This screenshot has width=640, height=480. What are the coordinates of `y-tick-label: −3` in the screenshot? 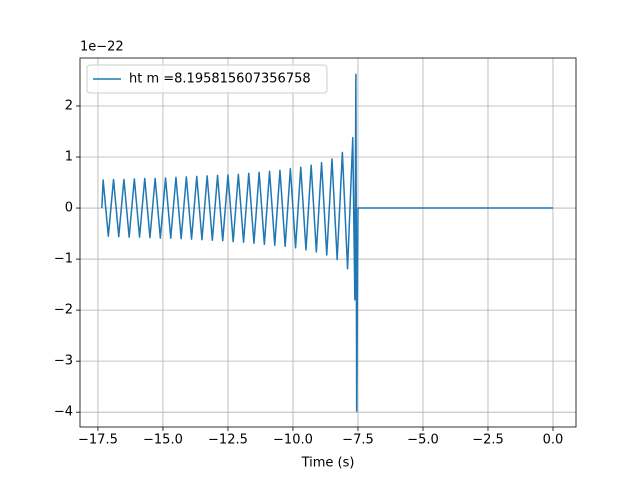 It's located at (63, 361).